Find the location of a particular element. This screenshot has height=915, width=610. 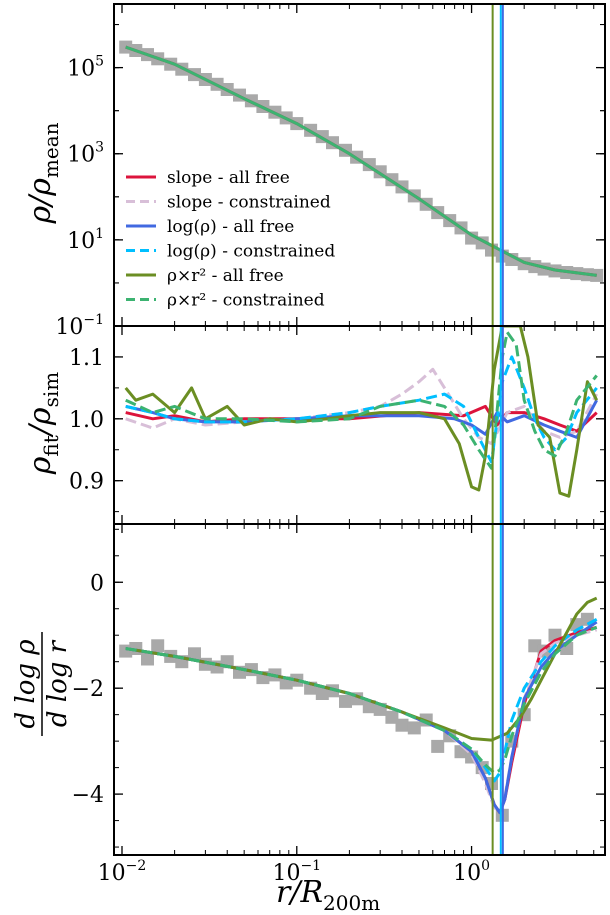

legend-label: log(ρ) - all free is located at coordinates (230, 227).